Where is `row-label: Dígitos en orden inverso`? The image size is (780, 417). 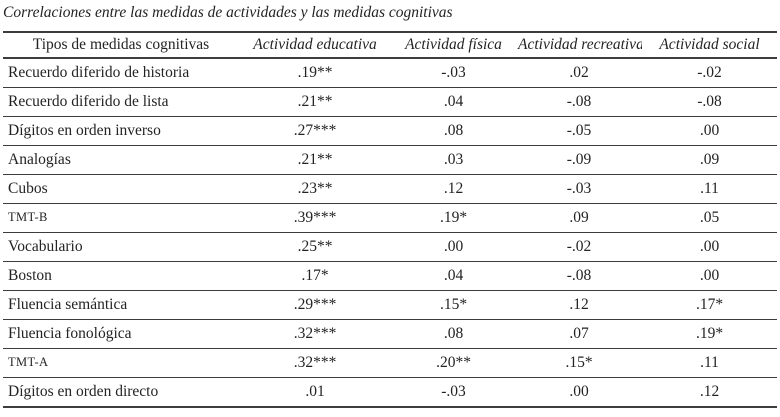 row-label: Dígitos en orden inverso is located at coordinates (121, 131).